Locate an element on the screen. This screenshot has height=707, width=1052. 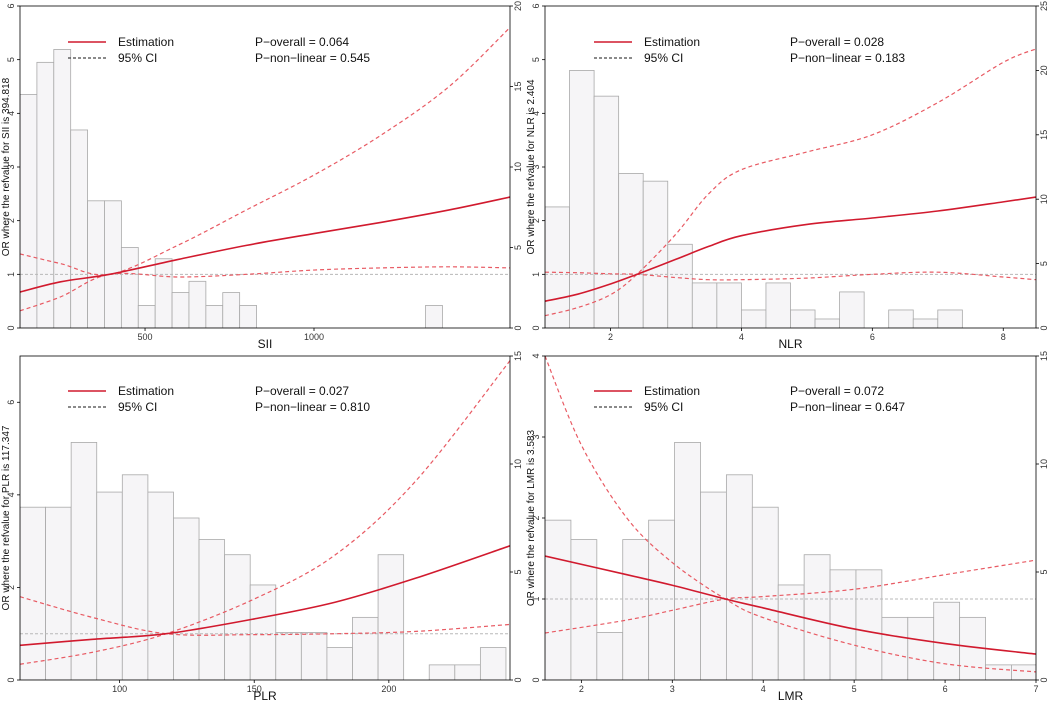
histogram is located at coordinates (754, 199).